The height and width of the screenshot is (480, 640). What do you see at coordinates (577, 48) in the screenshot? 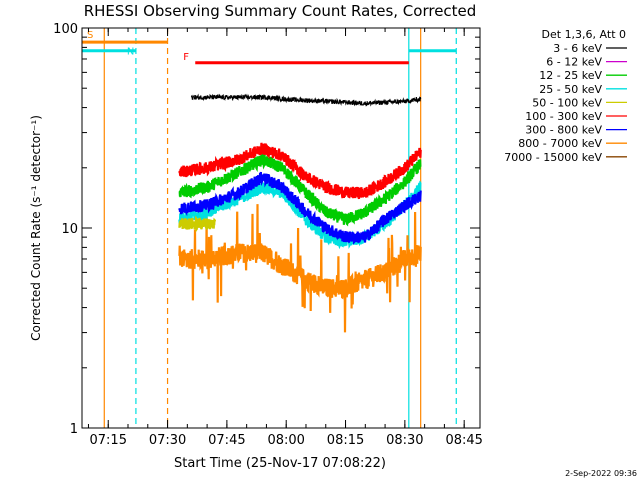
I see `legend-label-0: 3 - 6 keV` at bounding box center [577, 48].